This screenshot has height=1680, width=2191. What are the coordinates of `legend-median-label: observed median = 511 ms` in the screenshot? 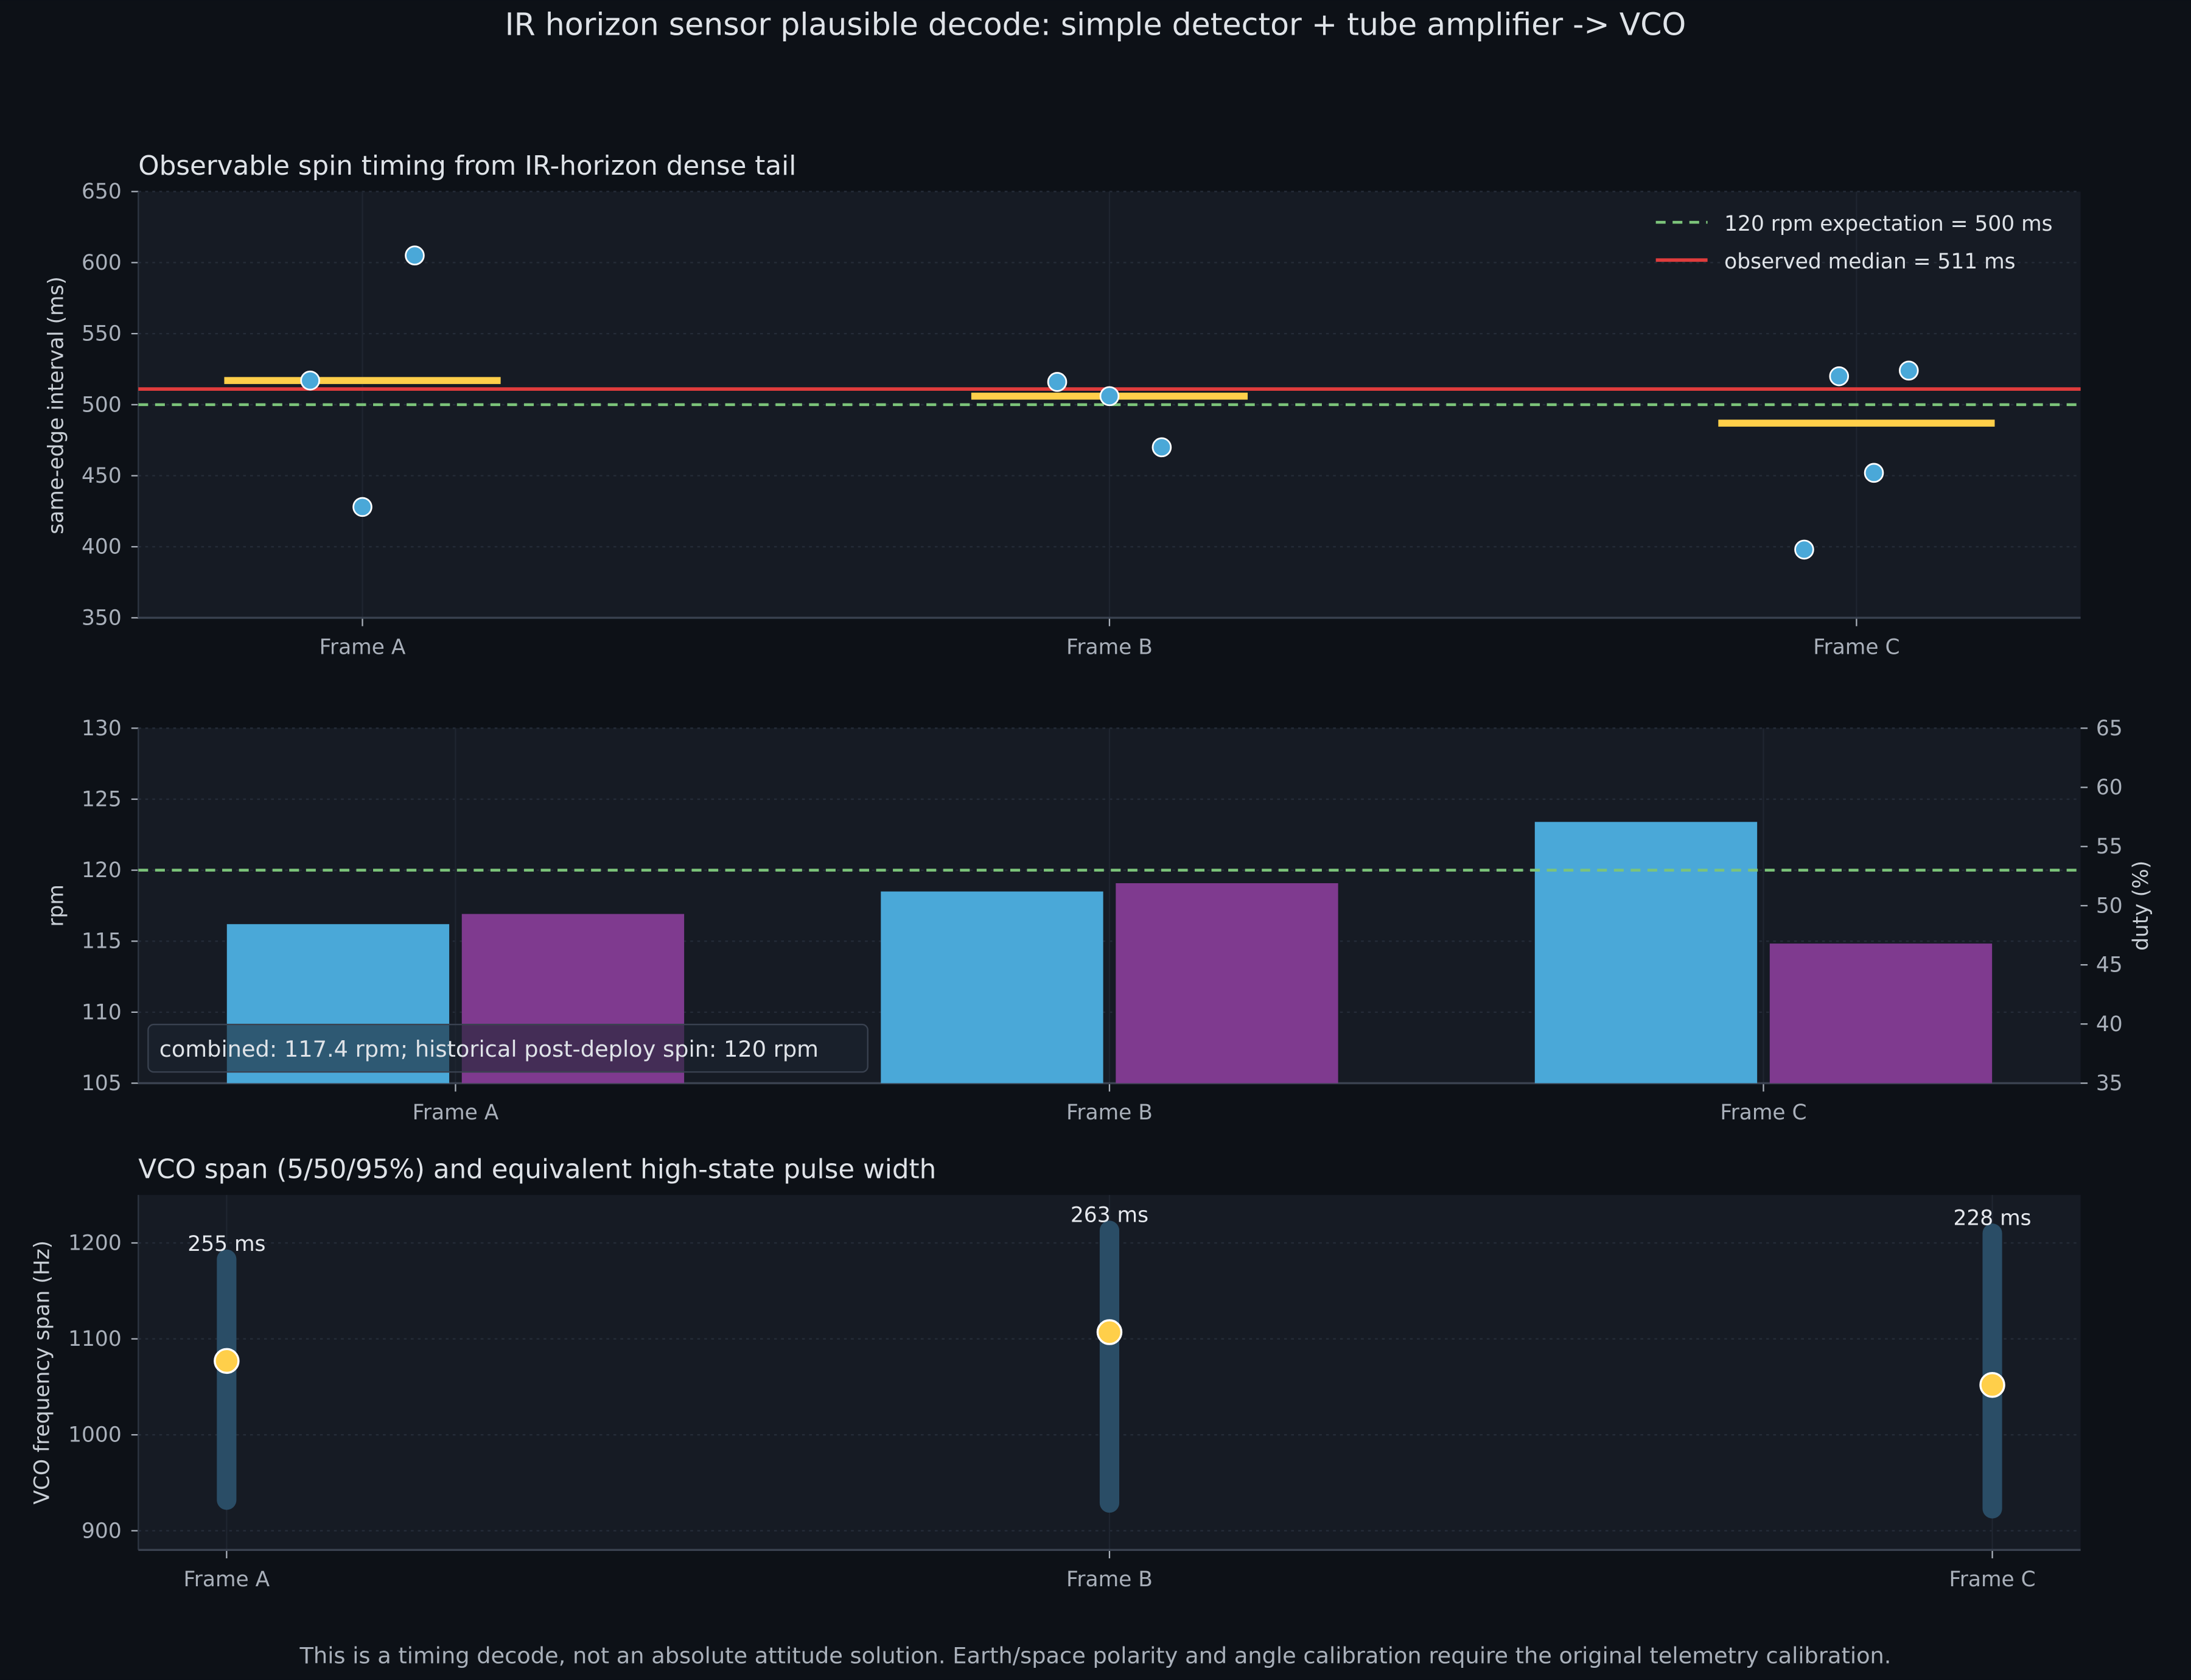 It's located at (1869, 262).